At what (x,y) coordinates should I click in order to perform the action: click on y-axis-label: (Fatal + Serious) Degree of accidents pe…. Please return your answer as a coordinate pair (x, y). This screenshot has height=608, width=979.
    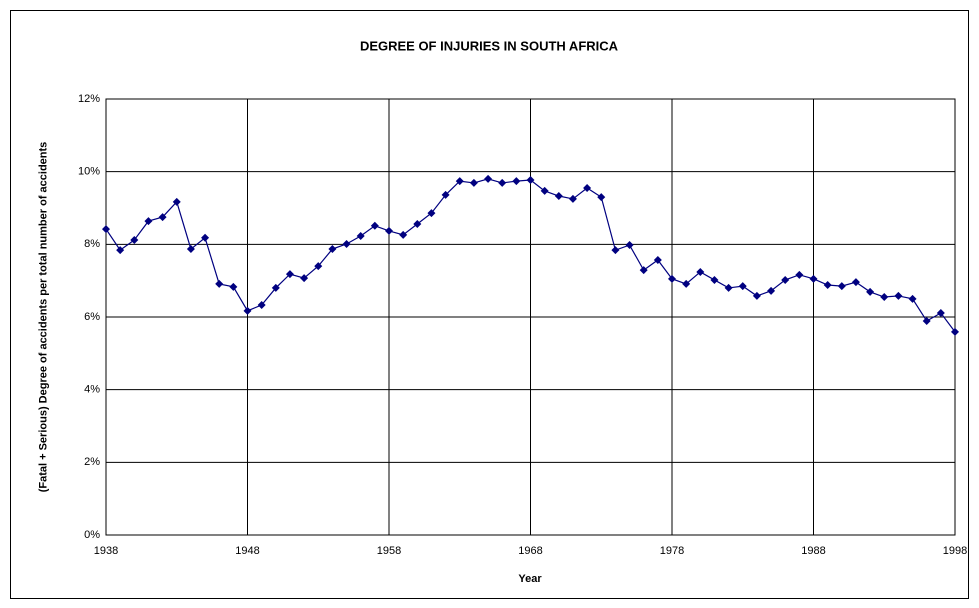
    Looking at the image, I should click on (43, 317).